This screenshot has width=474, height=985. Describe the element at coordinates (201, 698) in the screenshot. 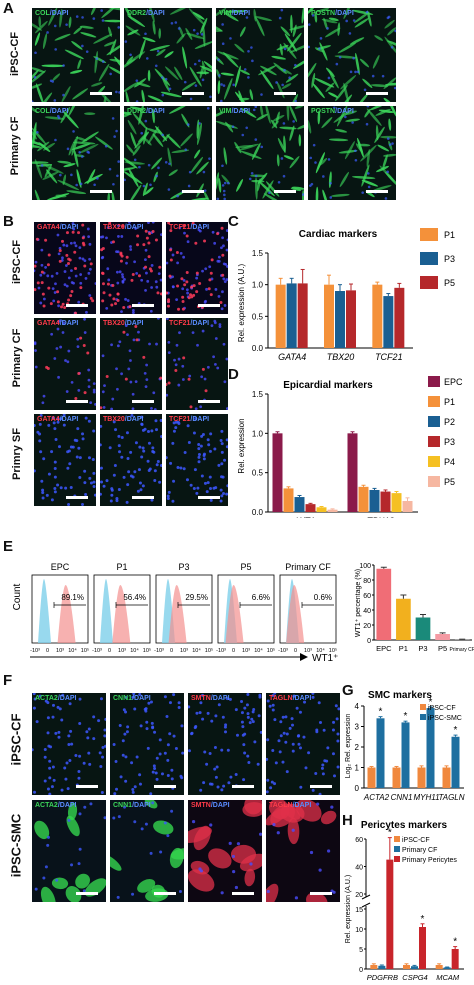

I see `marker-name: SMTN` at that location.